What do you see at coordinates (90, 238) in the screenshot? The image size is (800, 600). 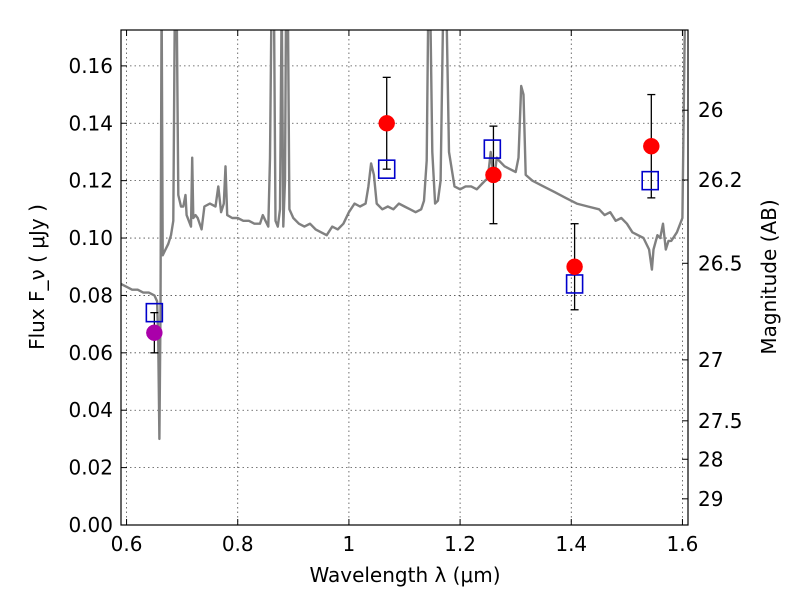 I see `y-tick-label: 0.10` at bounding box center [90, 238].